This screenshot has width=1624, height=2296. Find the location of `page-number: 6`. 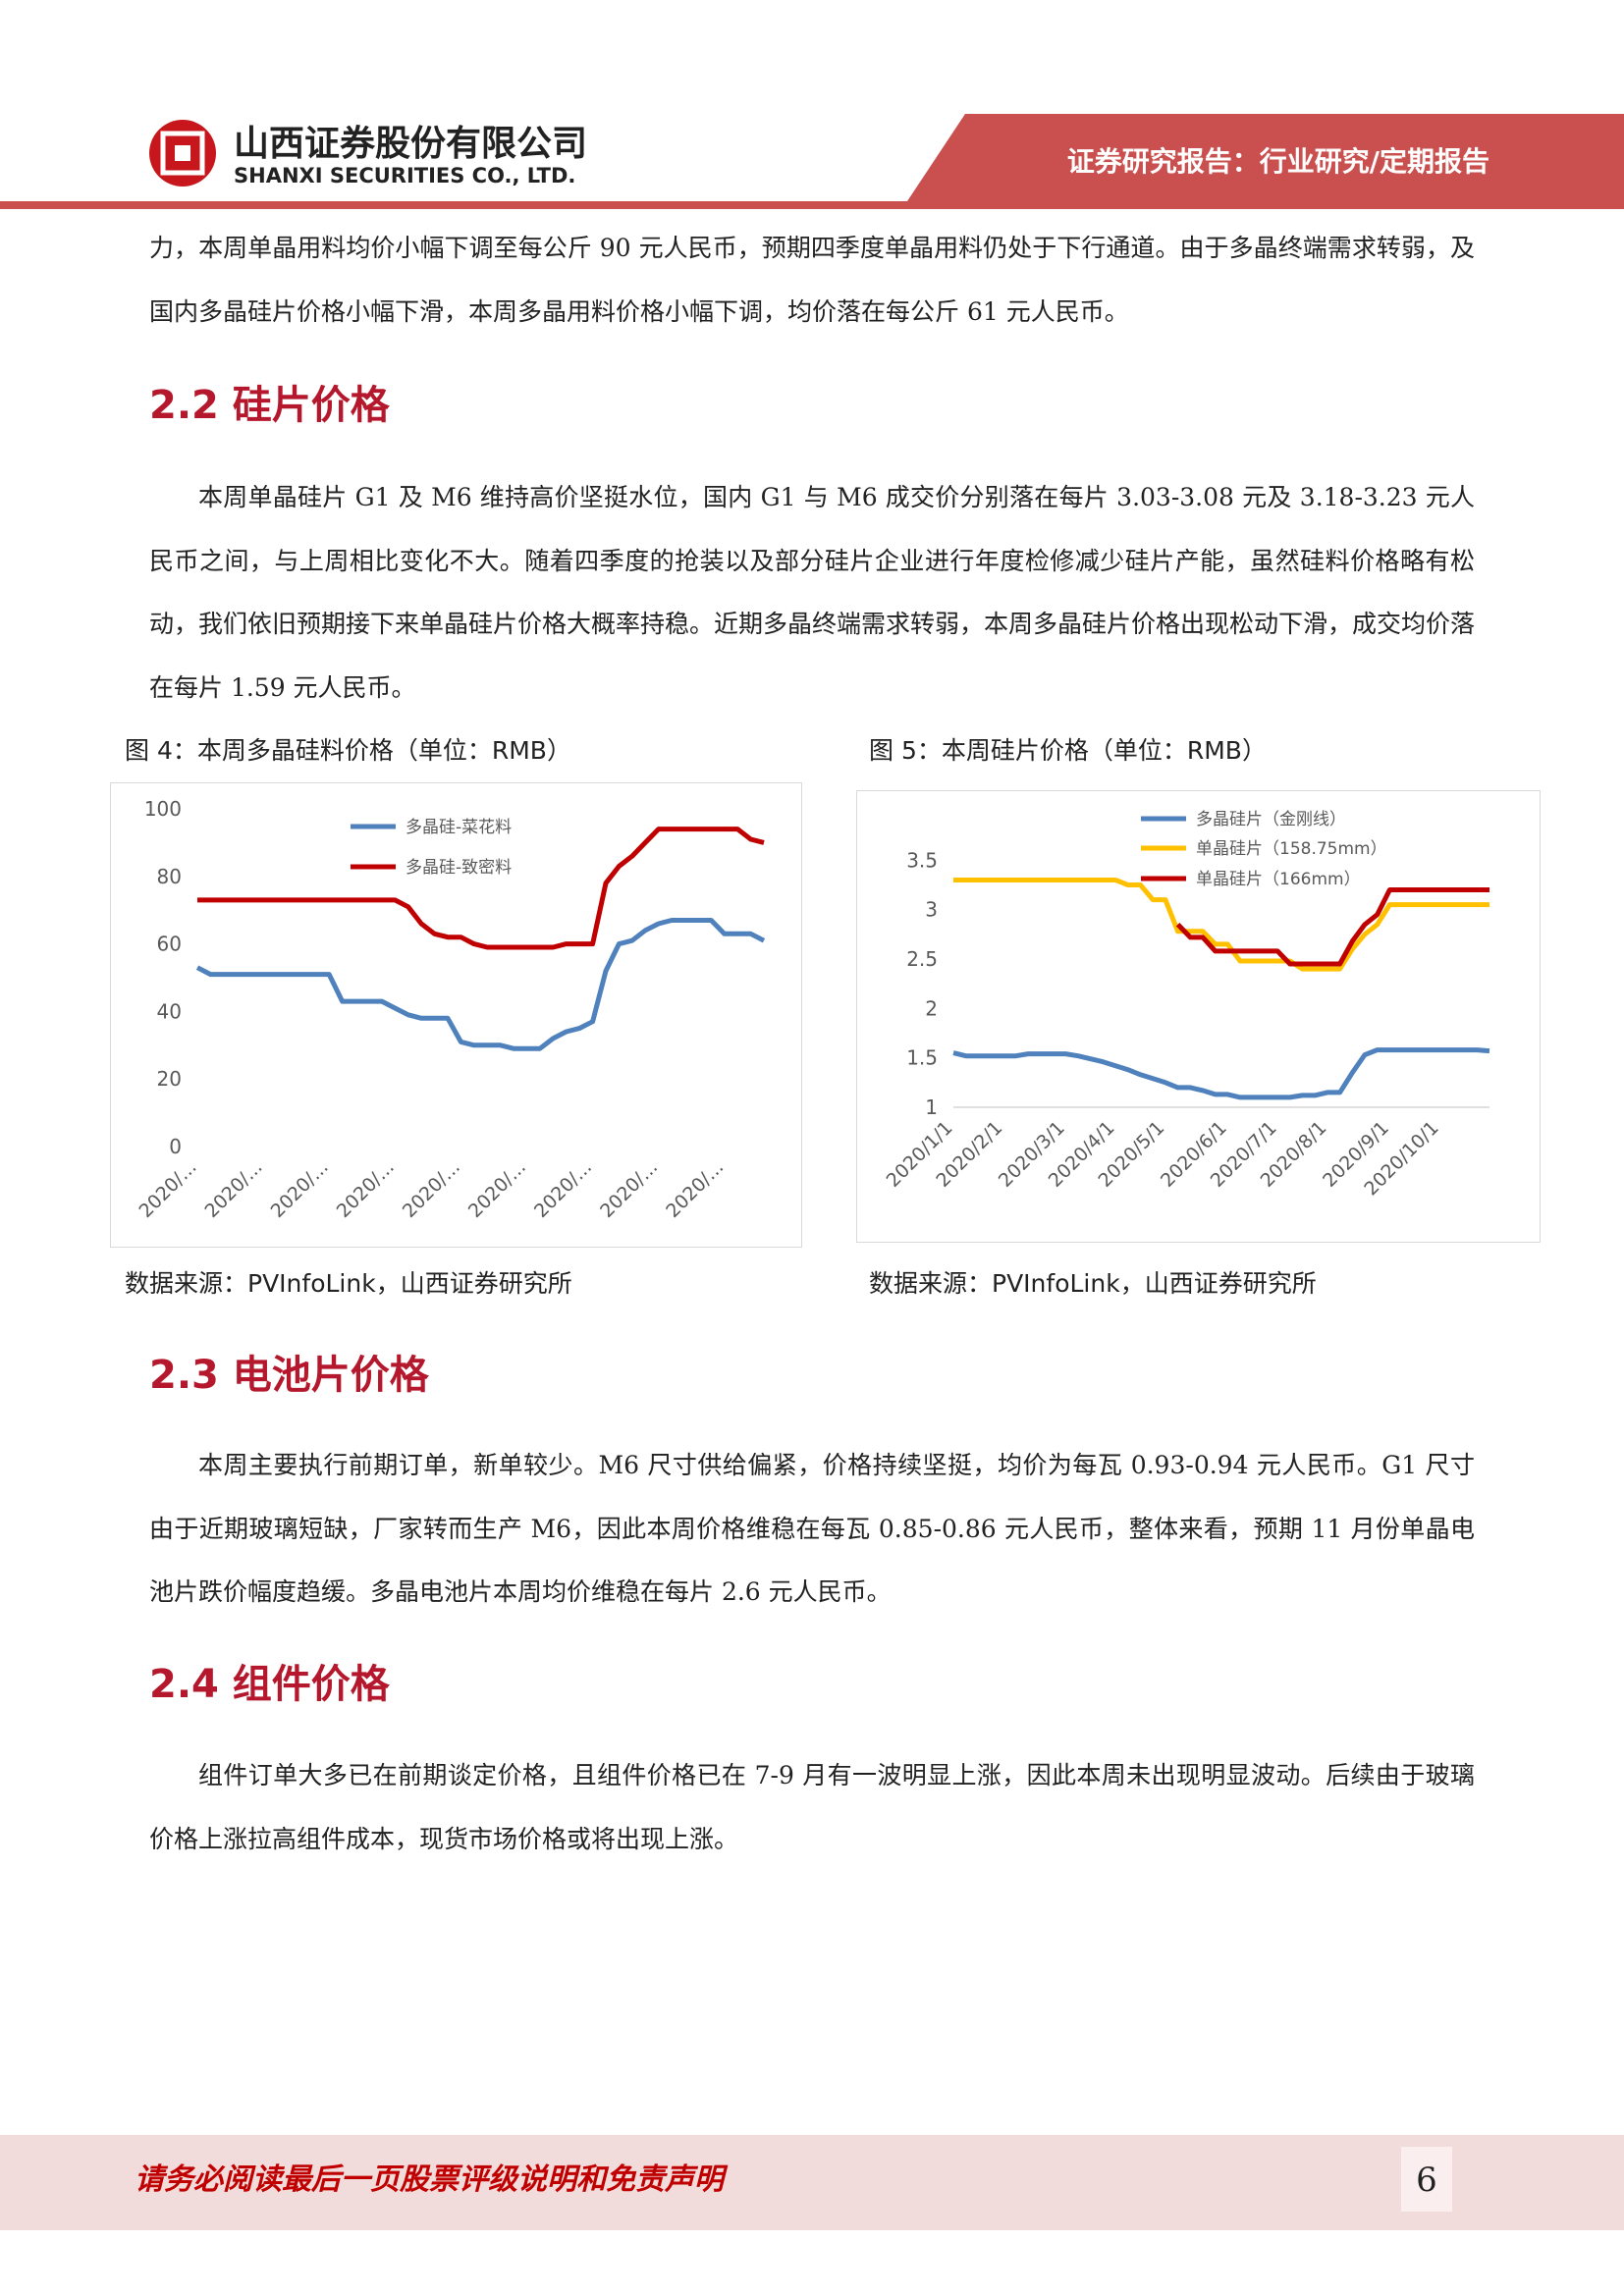

page-number: 6 is located at coordinates (1426, 2181).